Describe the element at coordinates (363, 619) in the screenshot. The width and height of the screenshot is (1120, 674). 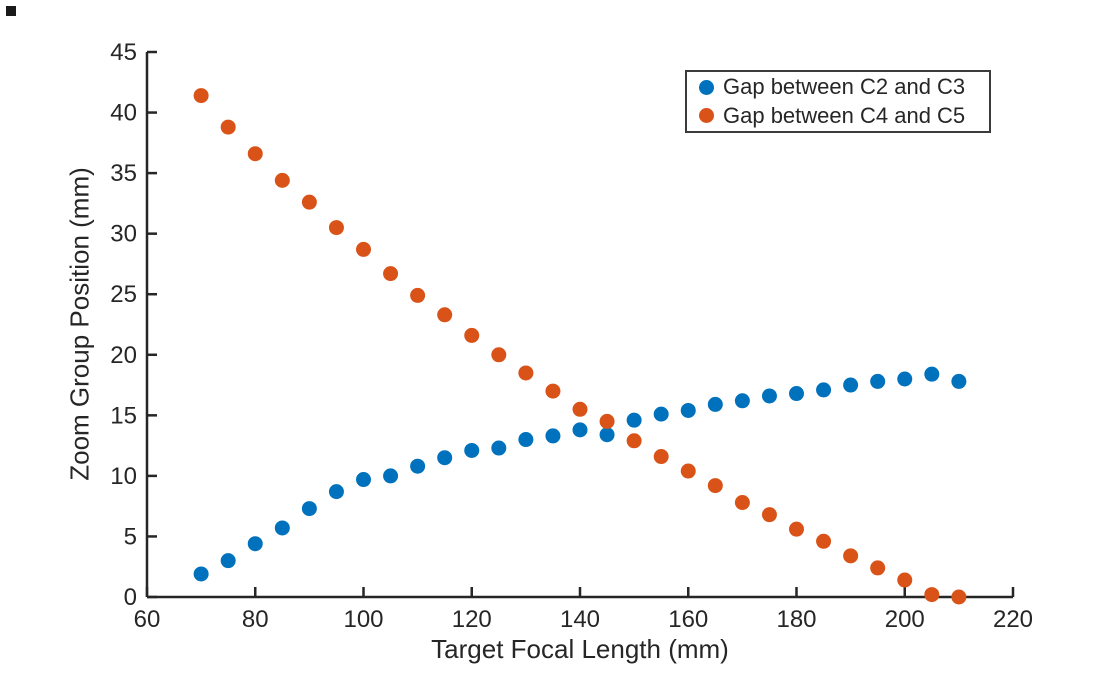
I see `x-tick-label: 100` at that location.